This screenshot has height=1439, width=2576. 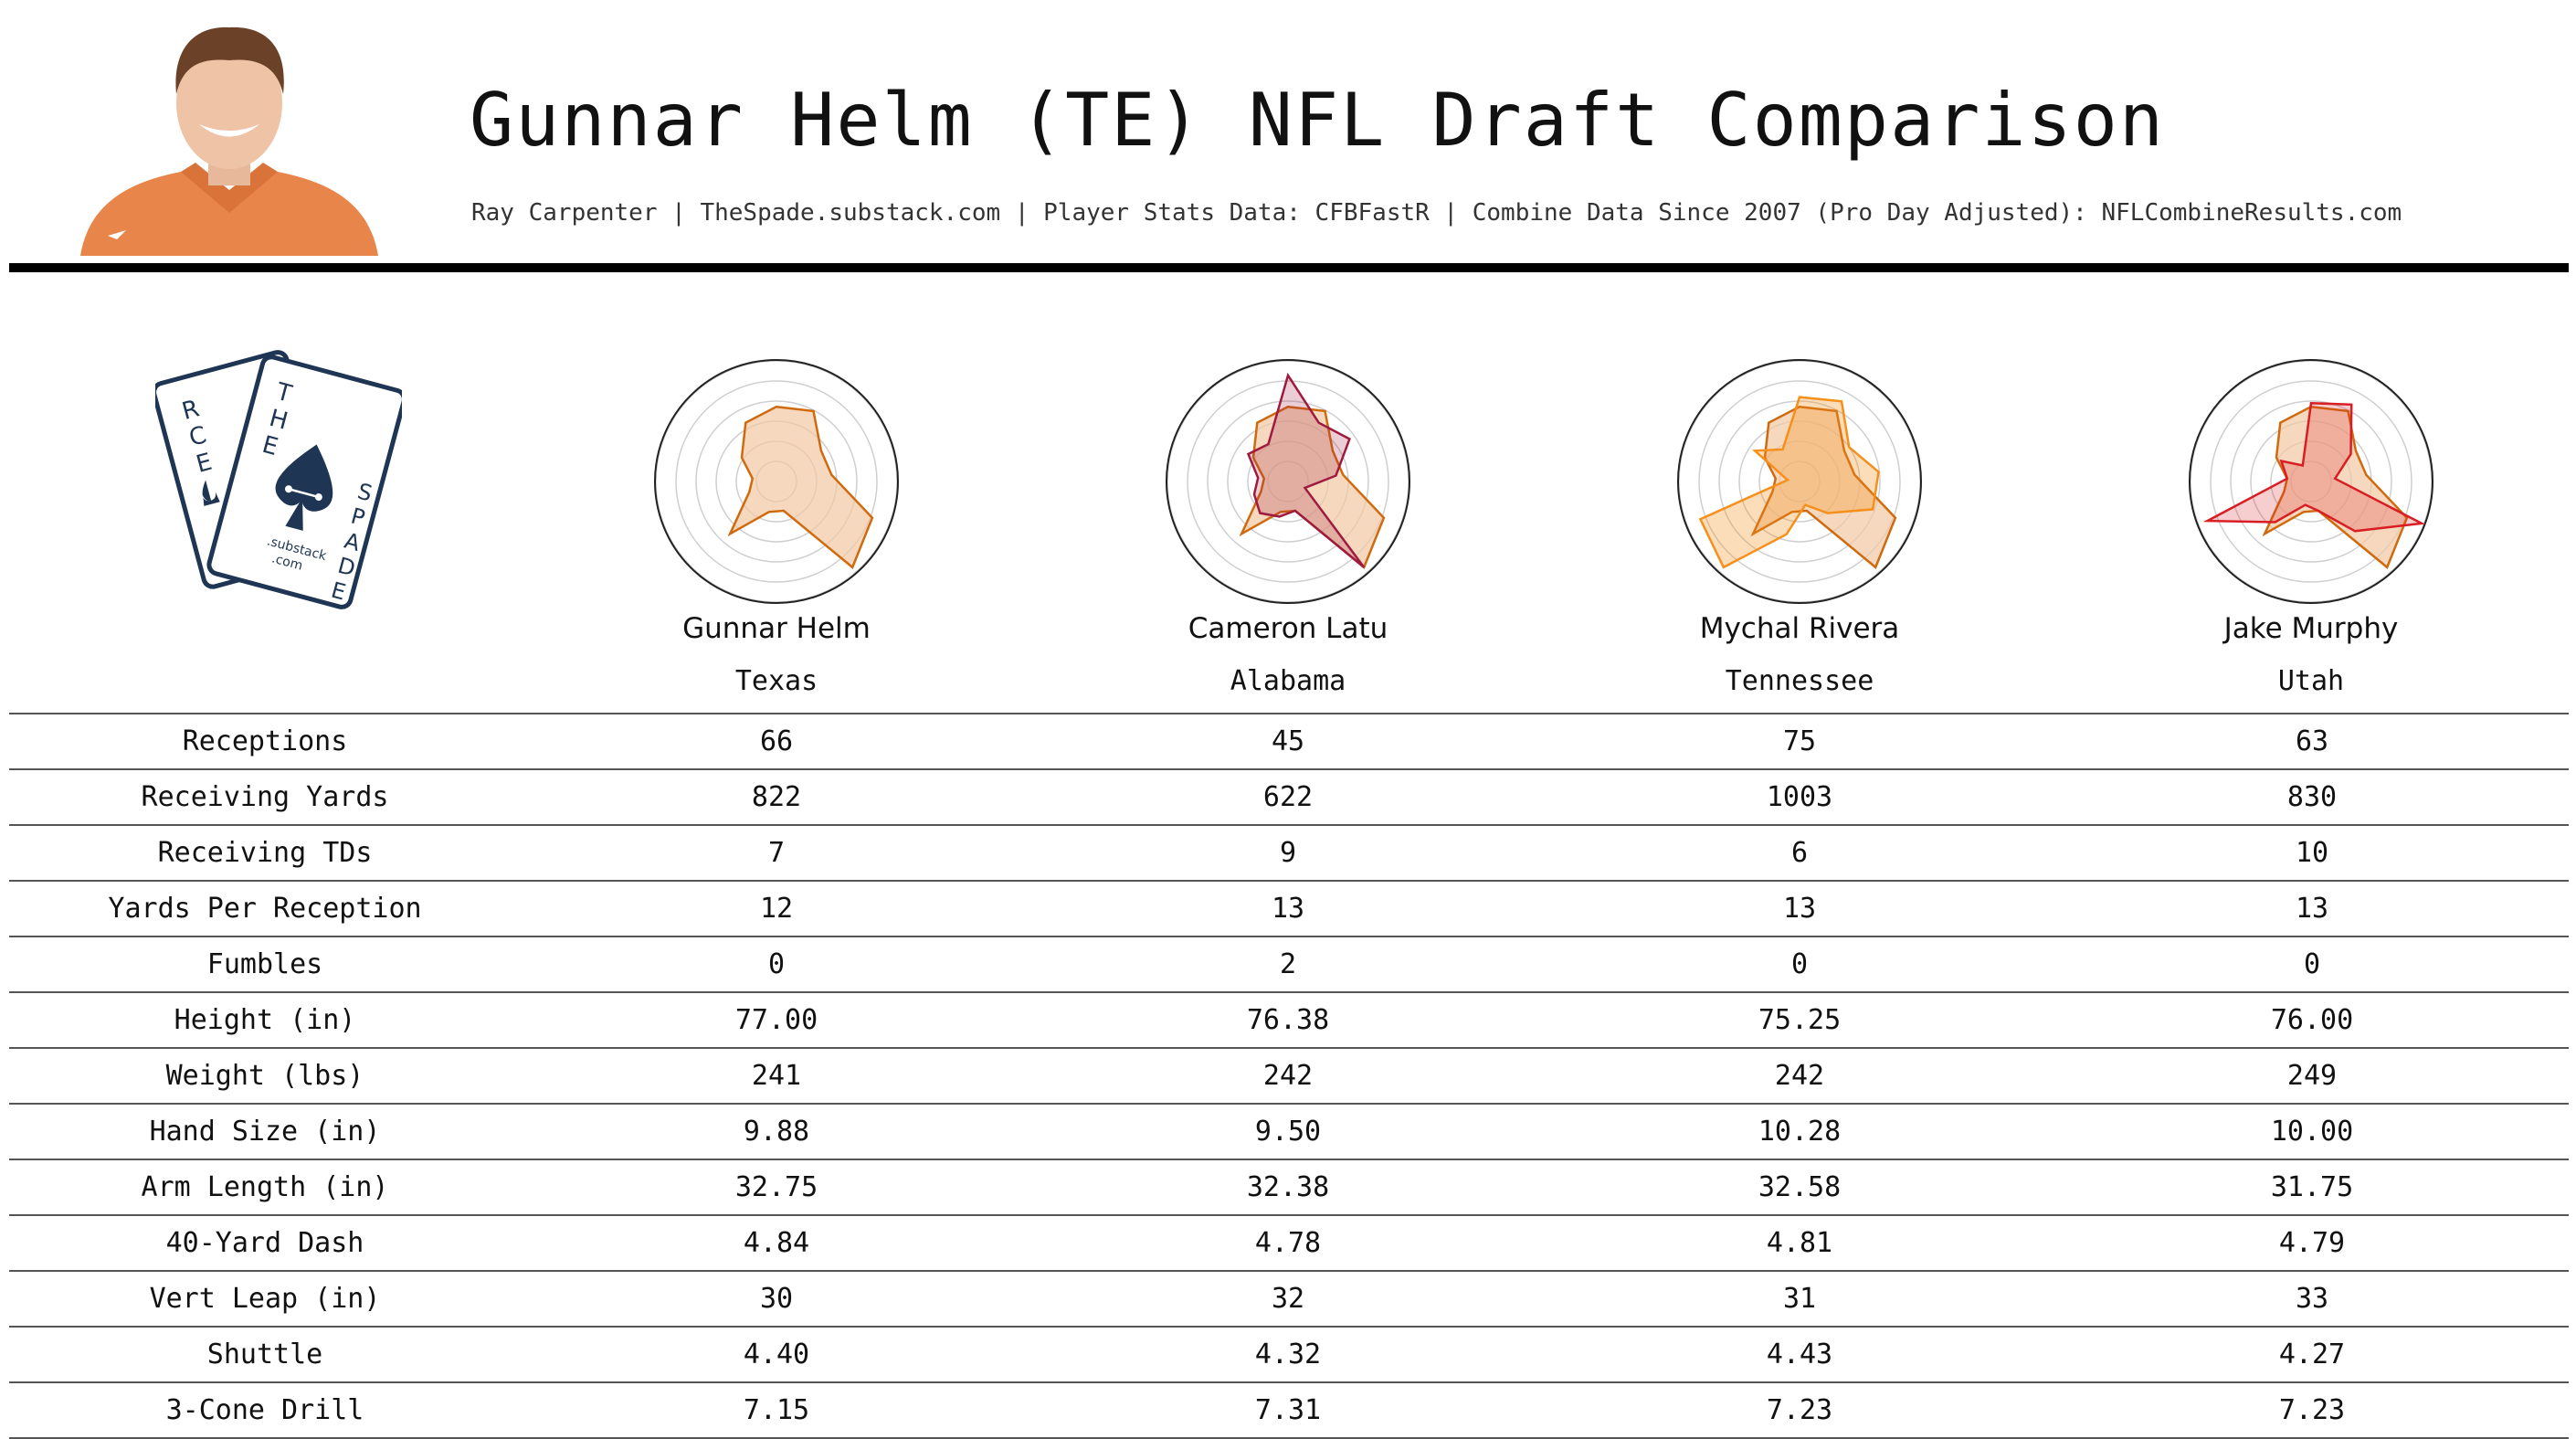 What do you see at coordinates (1799, 628) in the screenshot?
I see `player-name-mychal-rivera: Mychal Rivera` at bounding box center [1799, 628].